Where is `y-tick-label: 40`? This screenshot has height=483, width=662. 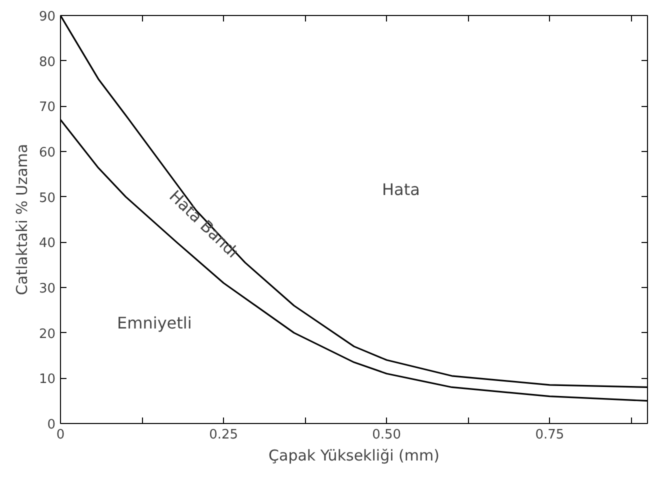 y-tick-label: 40 is located at coordinates (47, 244).